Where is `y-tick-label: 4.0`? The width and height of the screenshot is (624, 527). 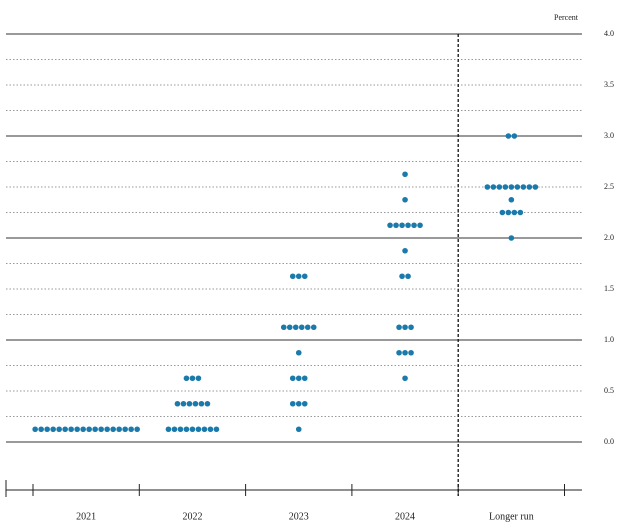 y-tick-label: 4.0 is located at coordinates (609, 33).